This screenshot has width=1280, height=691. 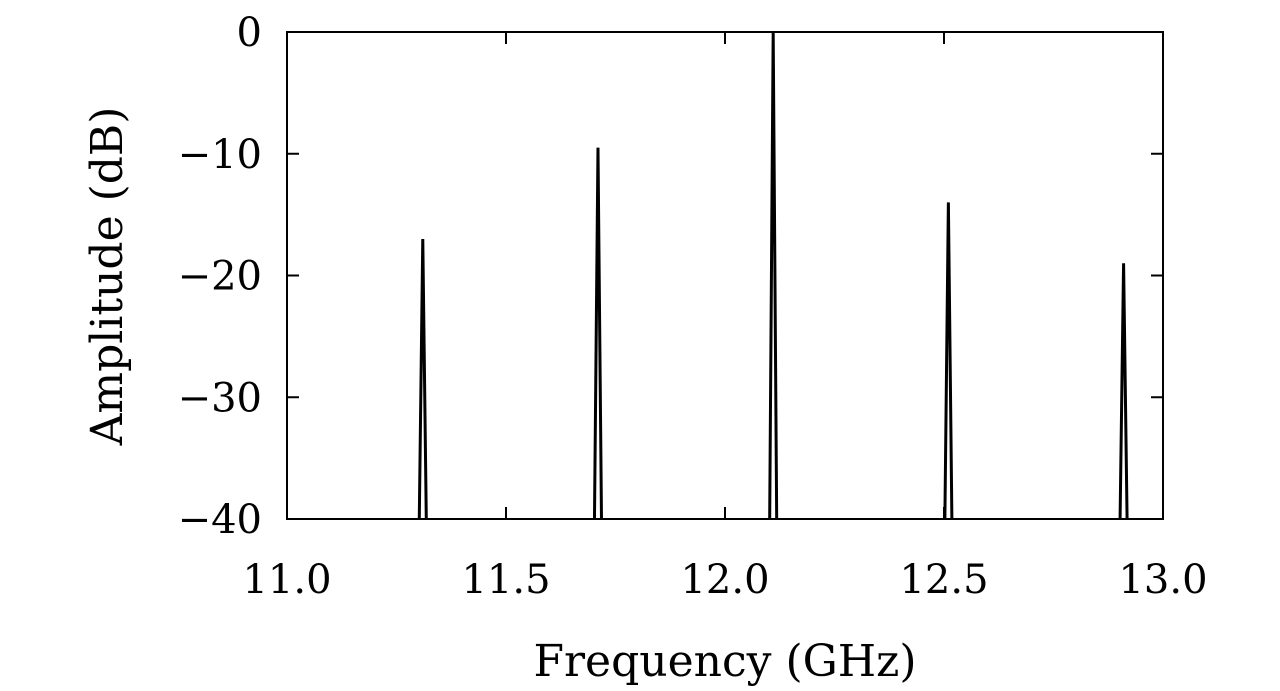 What do you see at coordinates (943, 580) in the screenshot?
I see `x-tick-label: 12.5` at bounding box center [943, 580].